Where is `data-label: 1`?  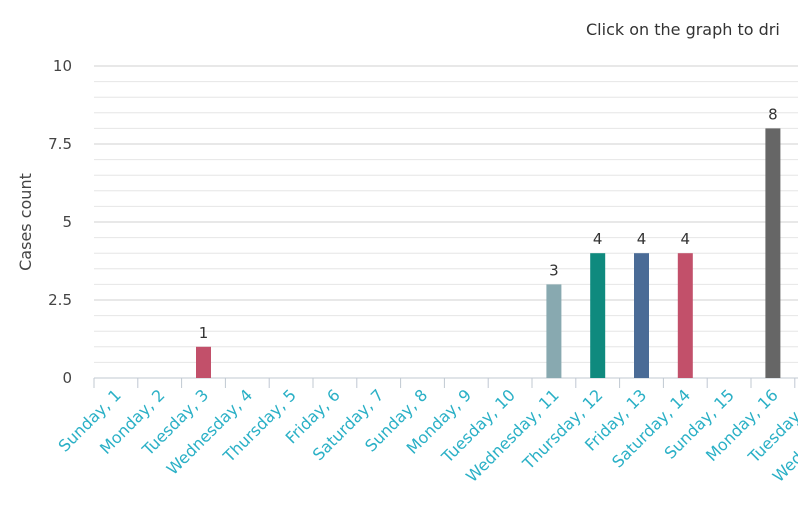 data-label: 1 is located at coordinates (204, 333).